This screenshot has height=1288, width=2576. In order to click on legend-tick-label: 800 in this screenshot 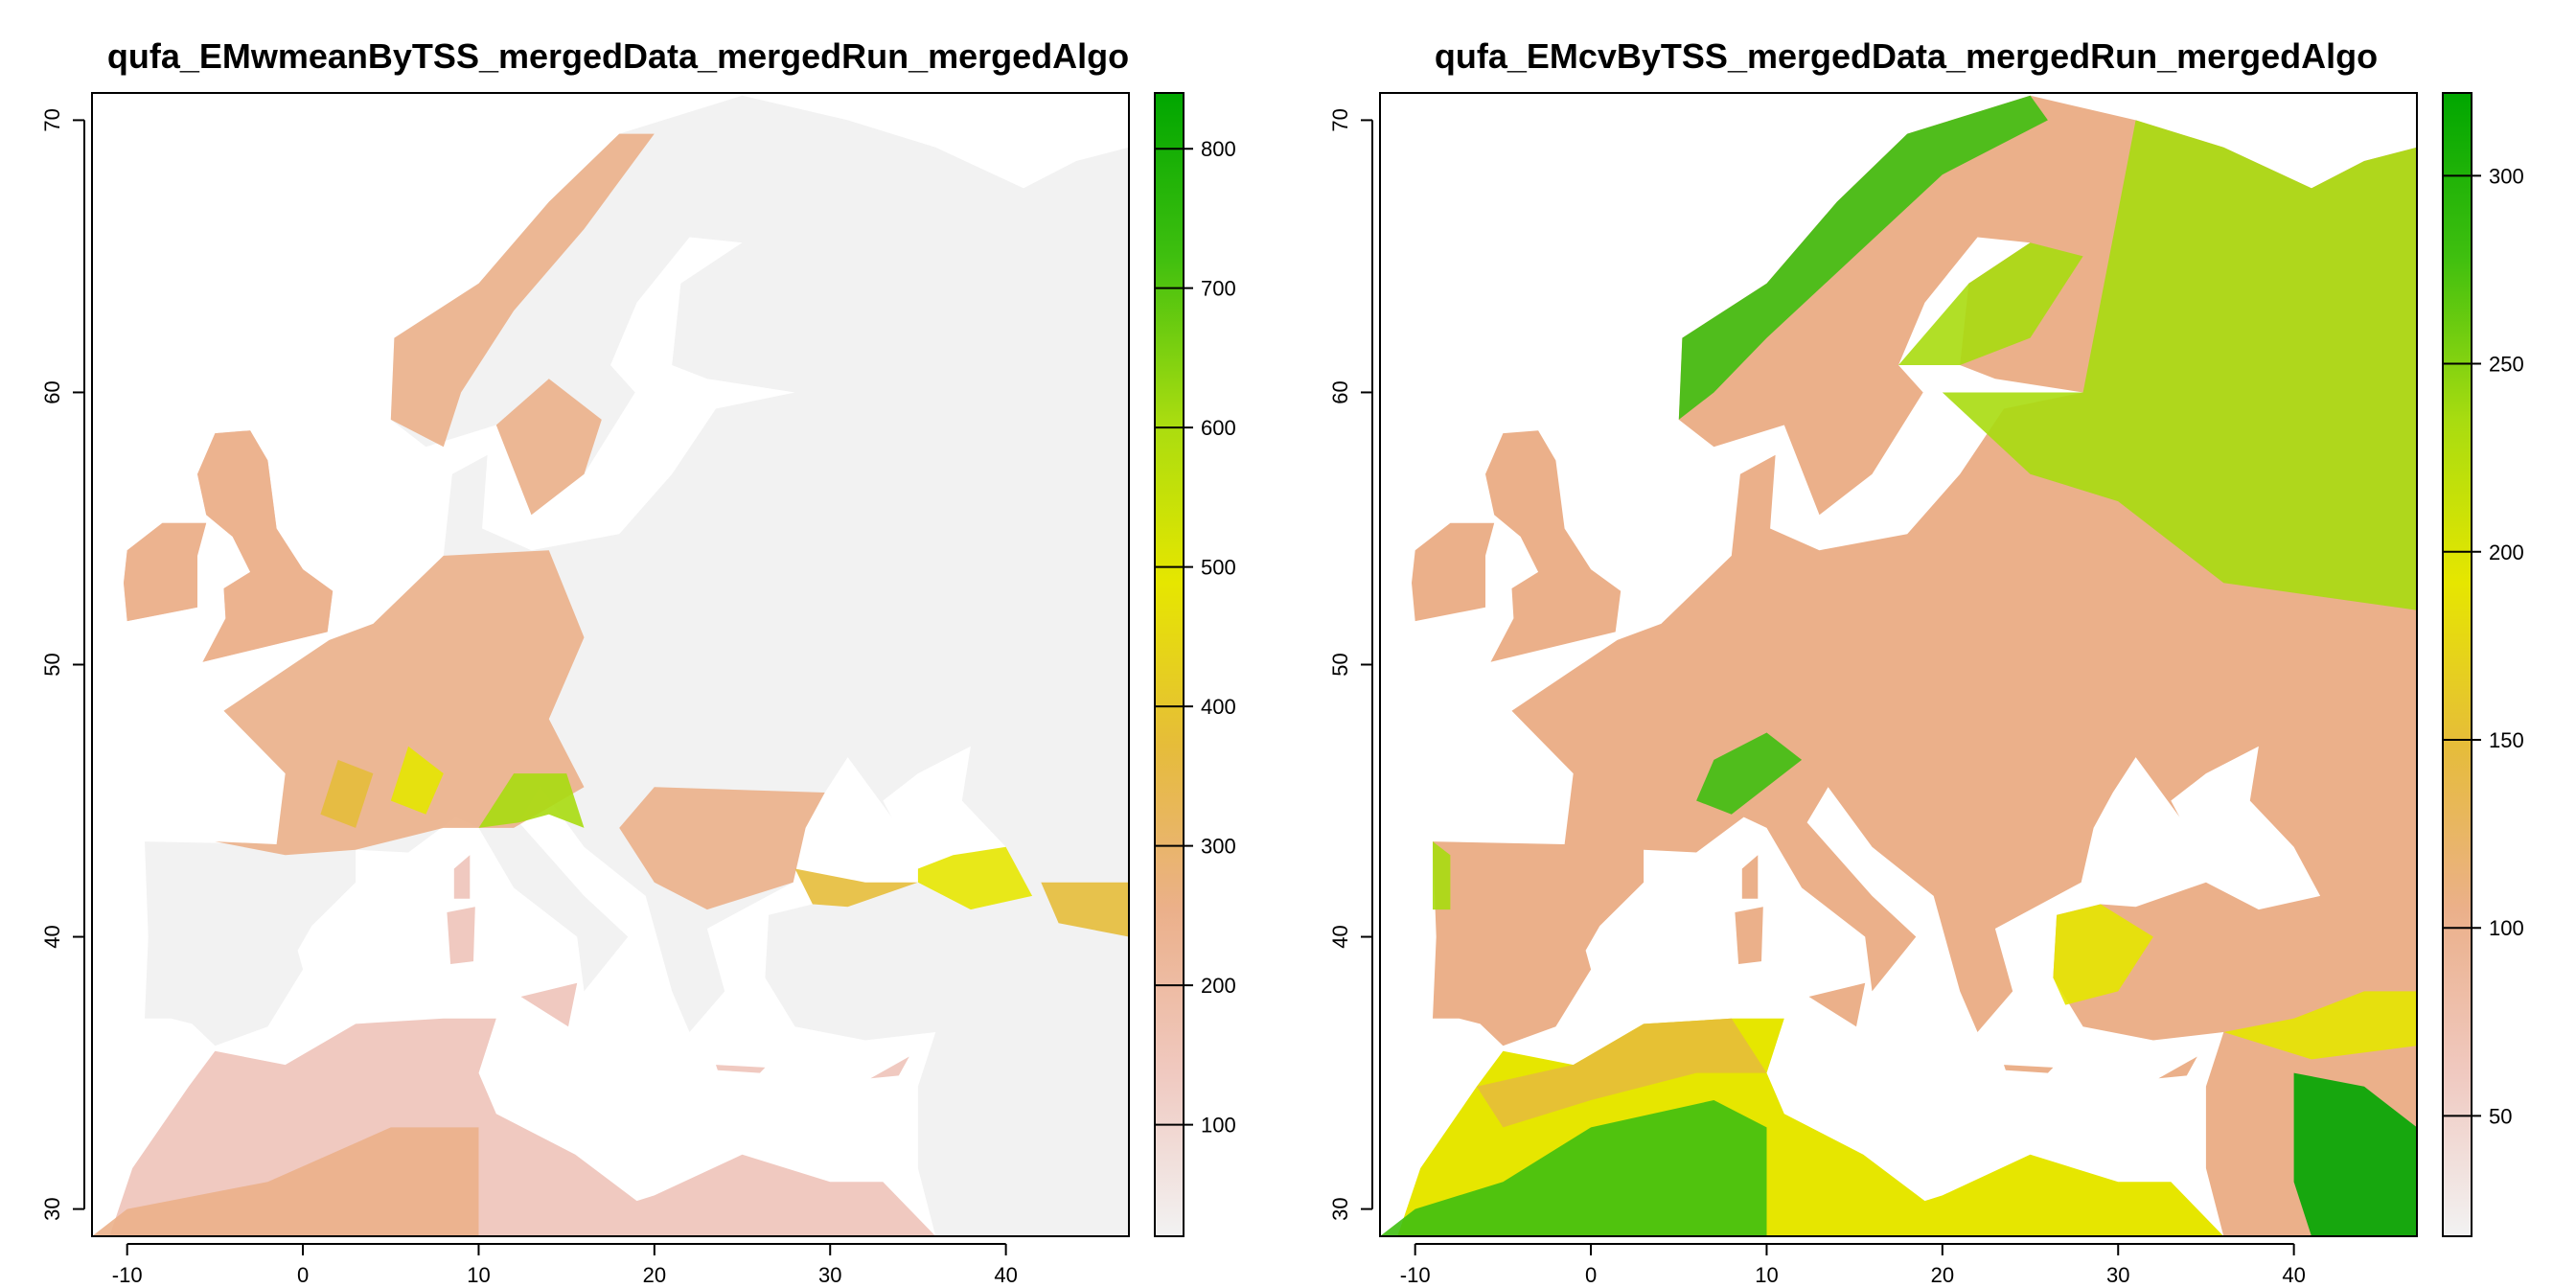, I will do `click(1218, 149)`.